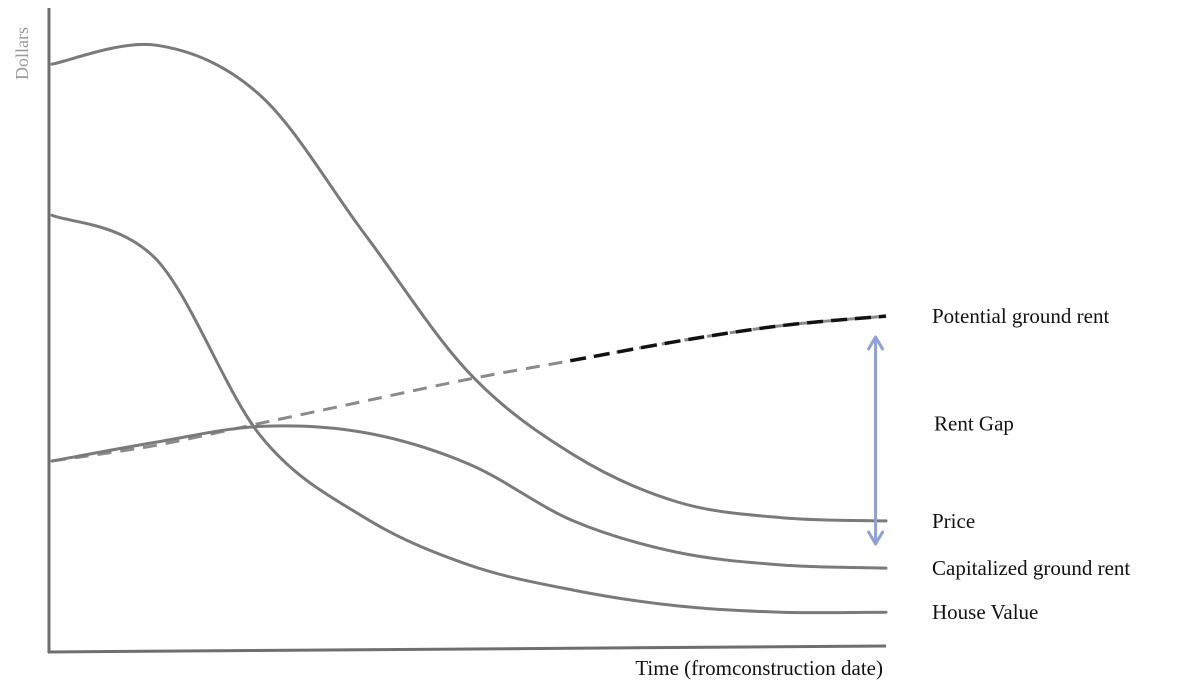 This screenshot has width=1194, height=682. What do you see at coordinates (1020, 316) in the screenshot?
I see `series-label-potential-ground-rent: Potential ground rent` at bounding box center [1020, 316].